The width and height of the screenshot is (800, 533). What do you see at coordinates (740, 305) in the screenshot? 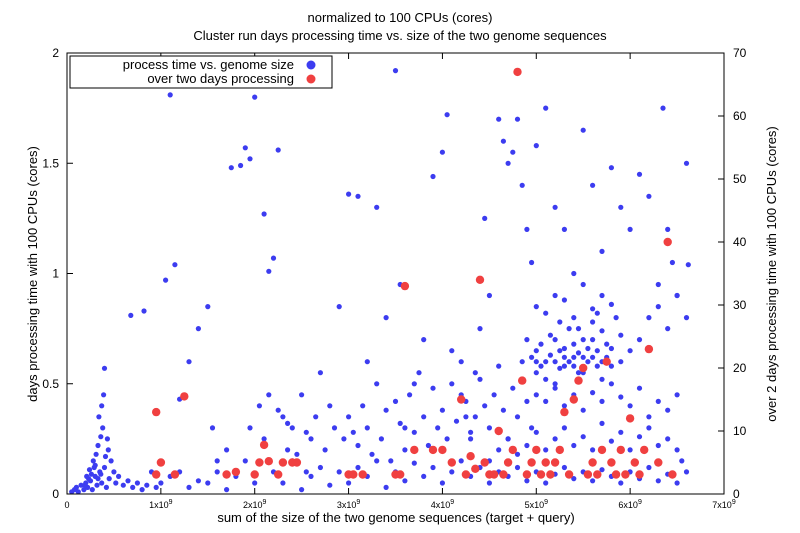
I see `y2-tick-label-3: 30` at bounding box center [740, 305].